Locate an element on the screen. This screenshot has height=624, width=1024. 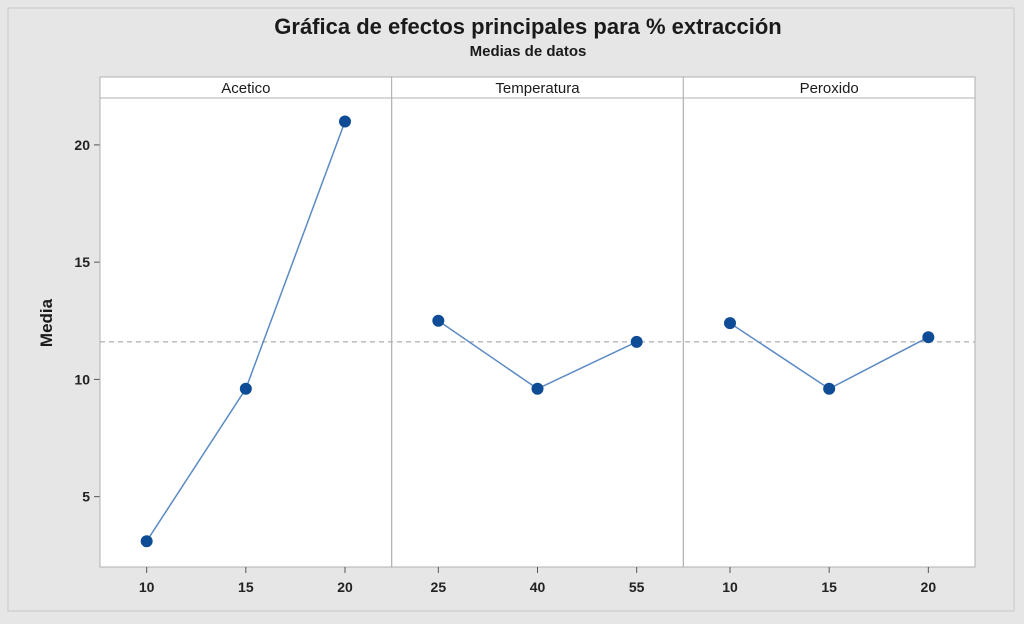
y-axis-label: Media is located at coordinates (46, 322).